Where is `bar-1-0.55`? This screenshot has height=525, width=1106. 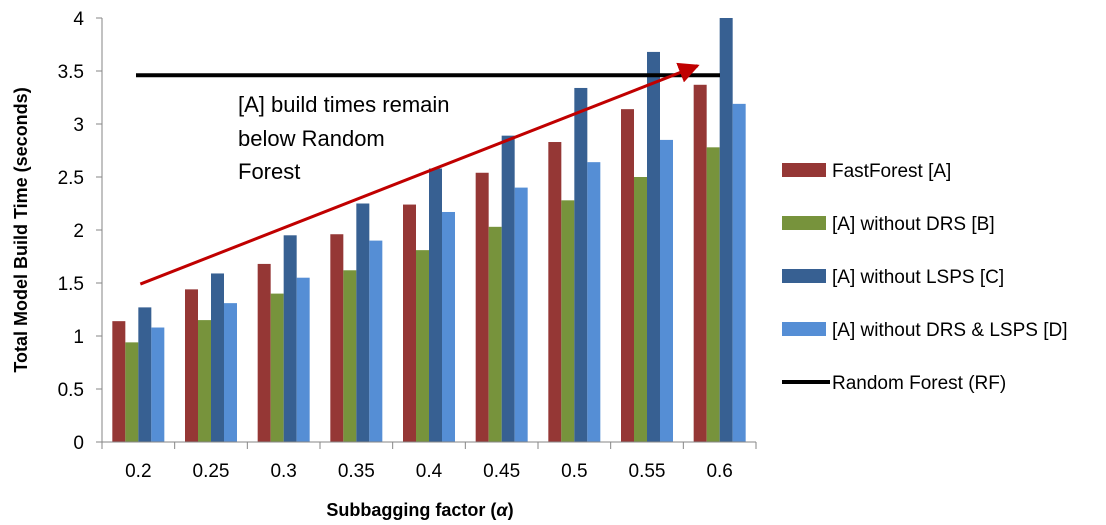
bar-1-0.55 is located at coordinates (627, 275).